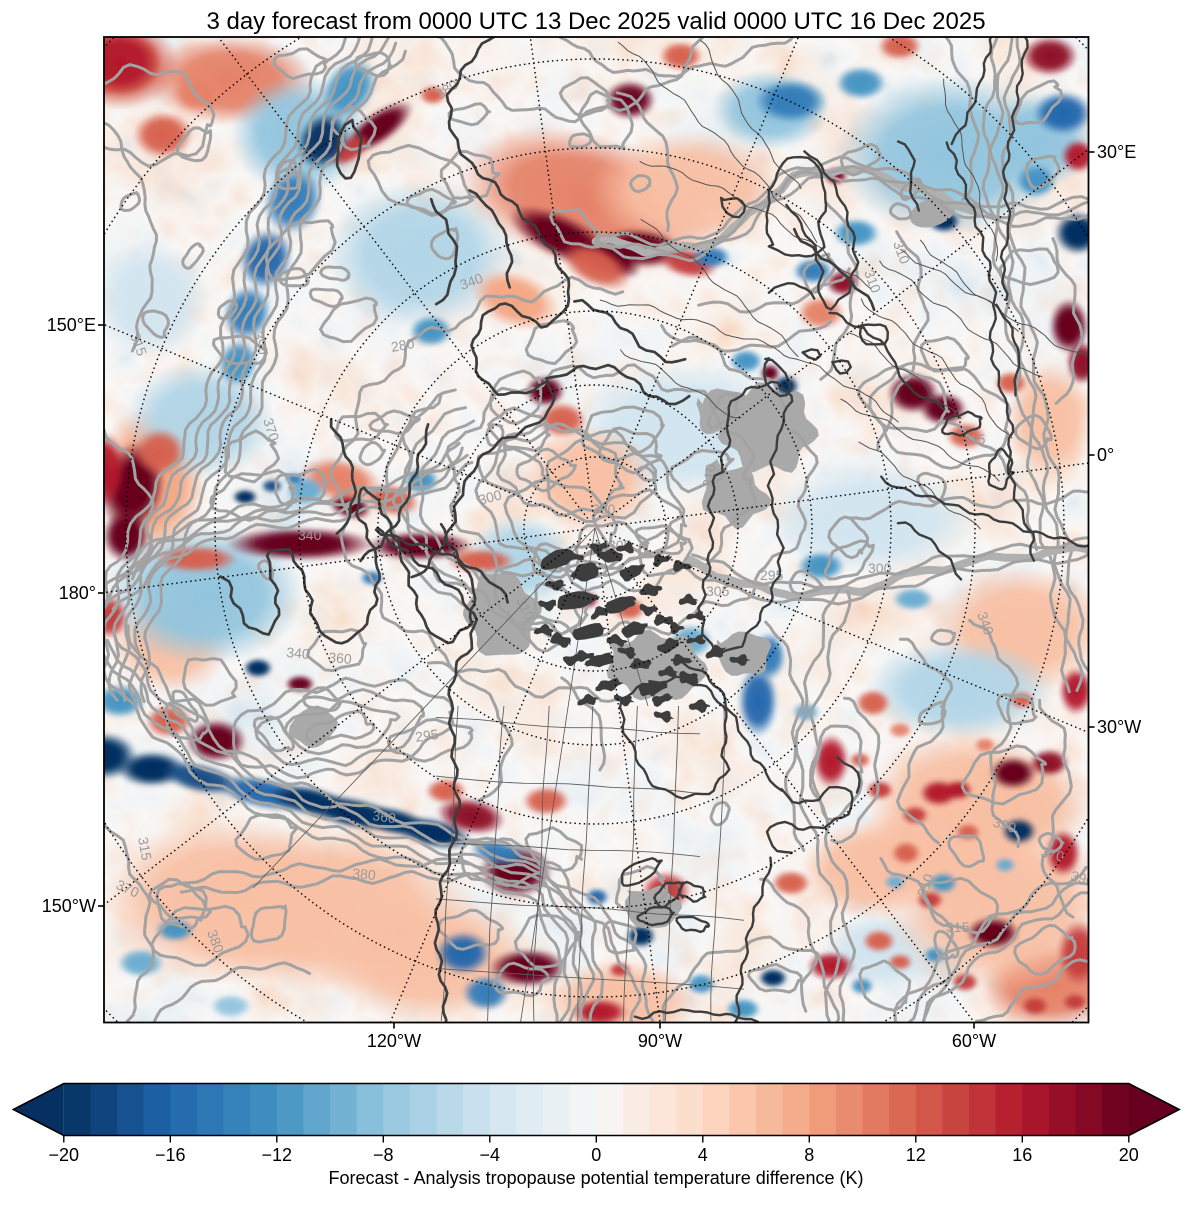 Image resolution: width=1192 pixels, height=1205 pixels. Describe the element at coordinates (170, 1155) in the screenshot. I see `svg-text: −16` at that location.